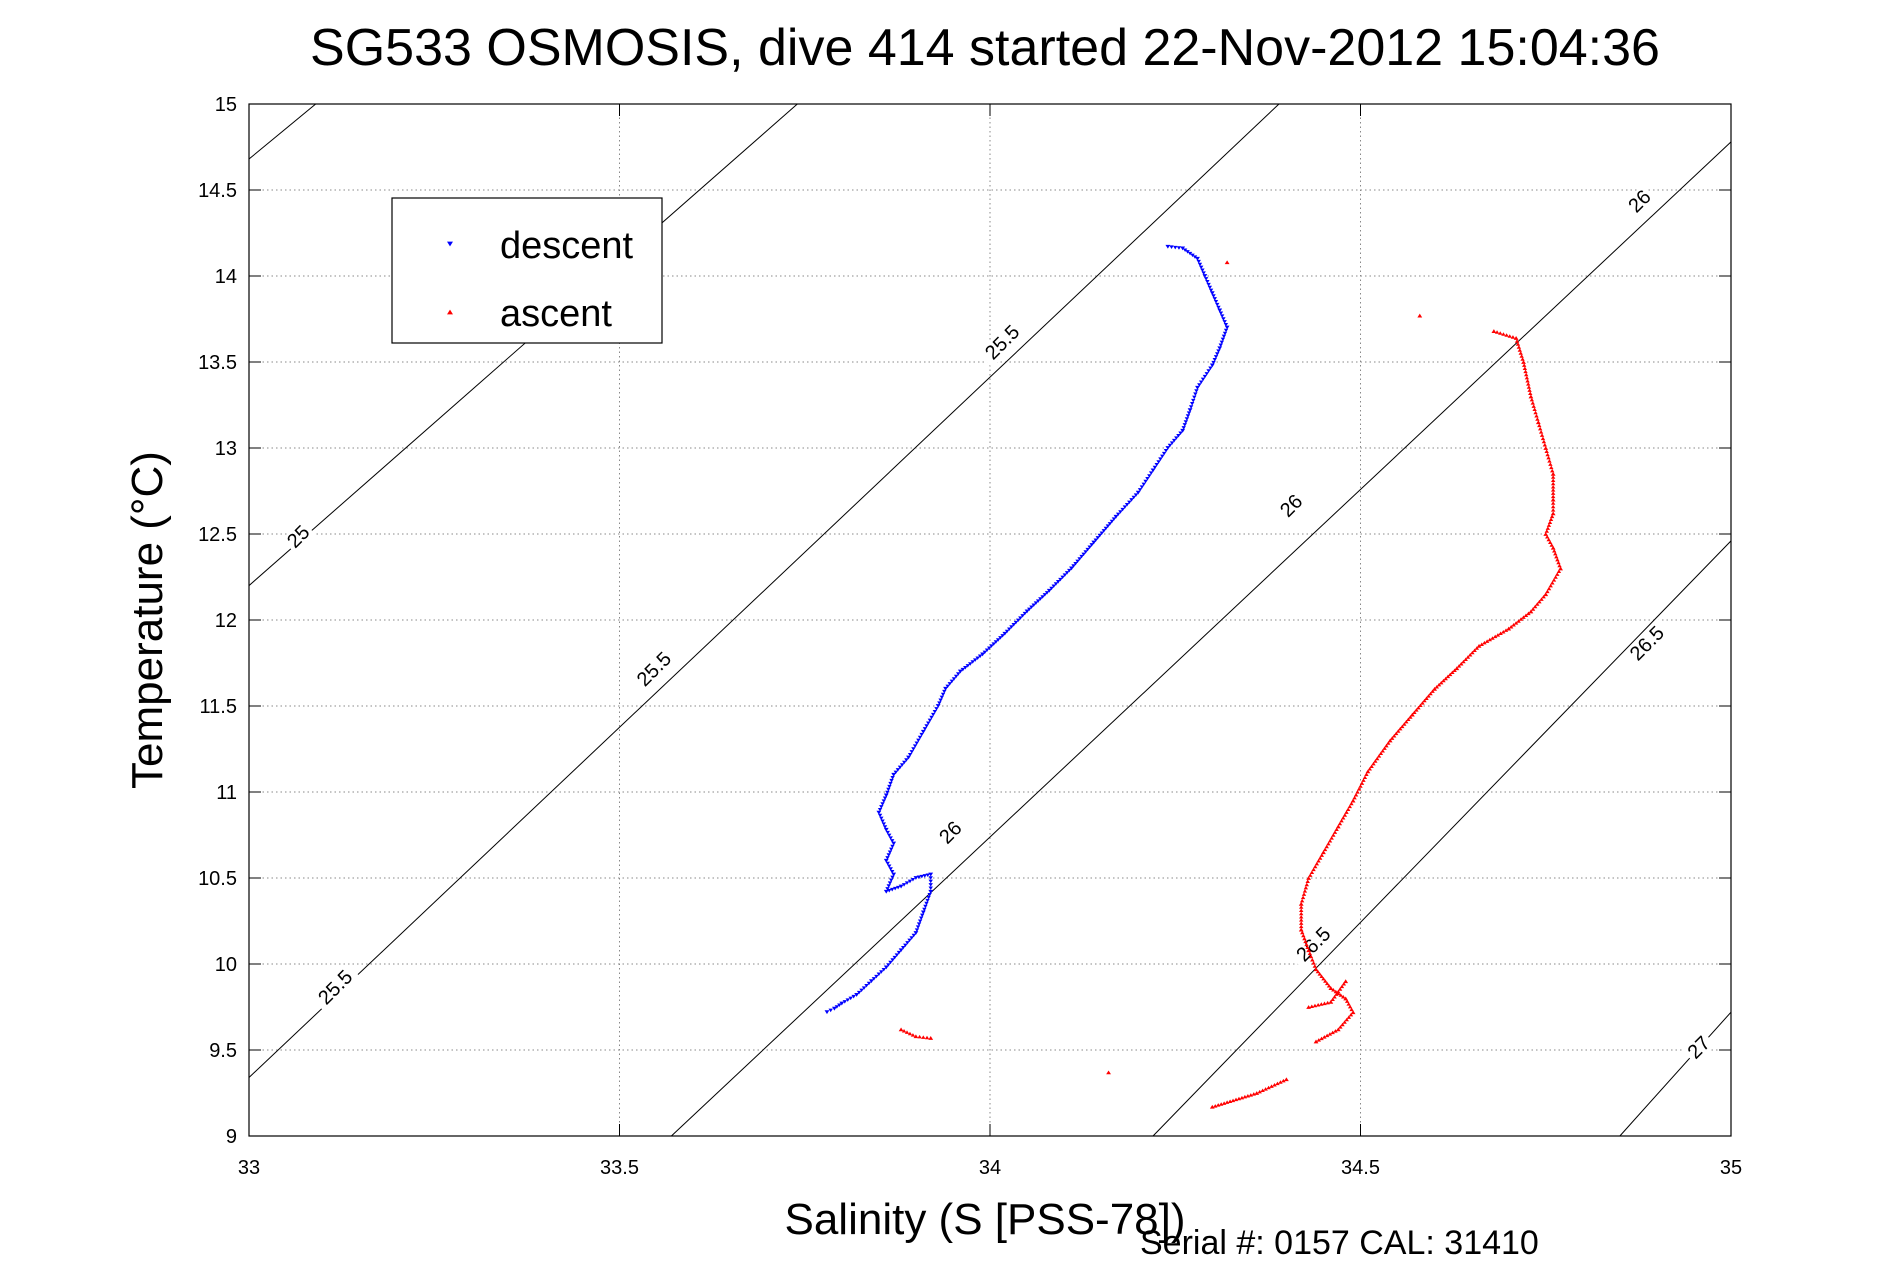 The height and width of the screenshot is (1262, 1891). What do you see at coordinates (226, 793) in the screenshot?
I see `y-tick-label-4: 11` at bounding box center [226, 793].